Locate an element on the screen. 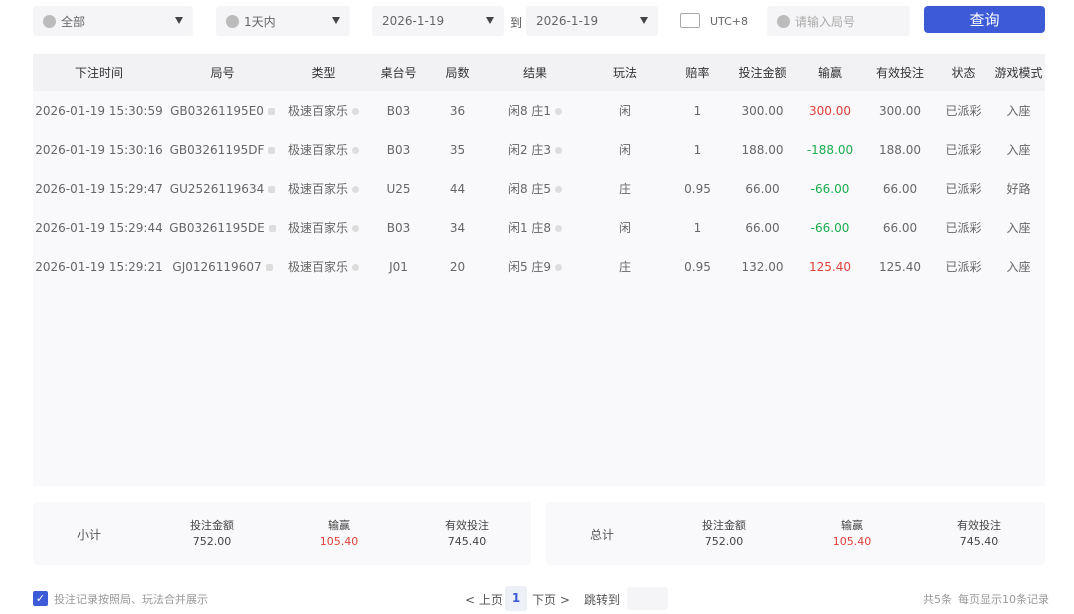  to-label: 到 is located at coordinates (516, 23).